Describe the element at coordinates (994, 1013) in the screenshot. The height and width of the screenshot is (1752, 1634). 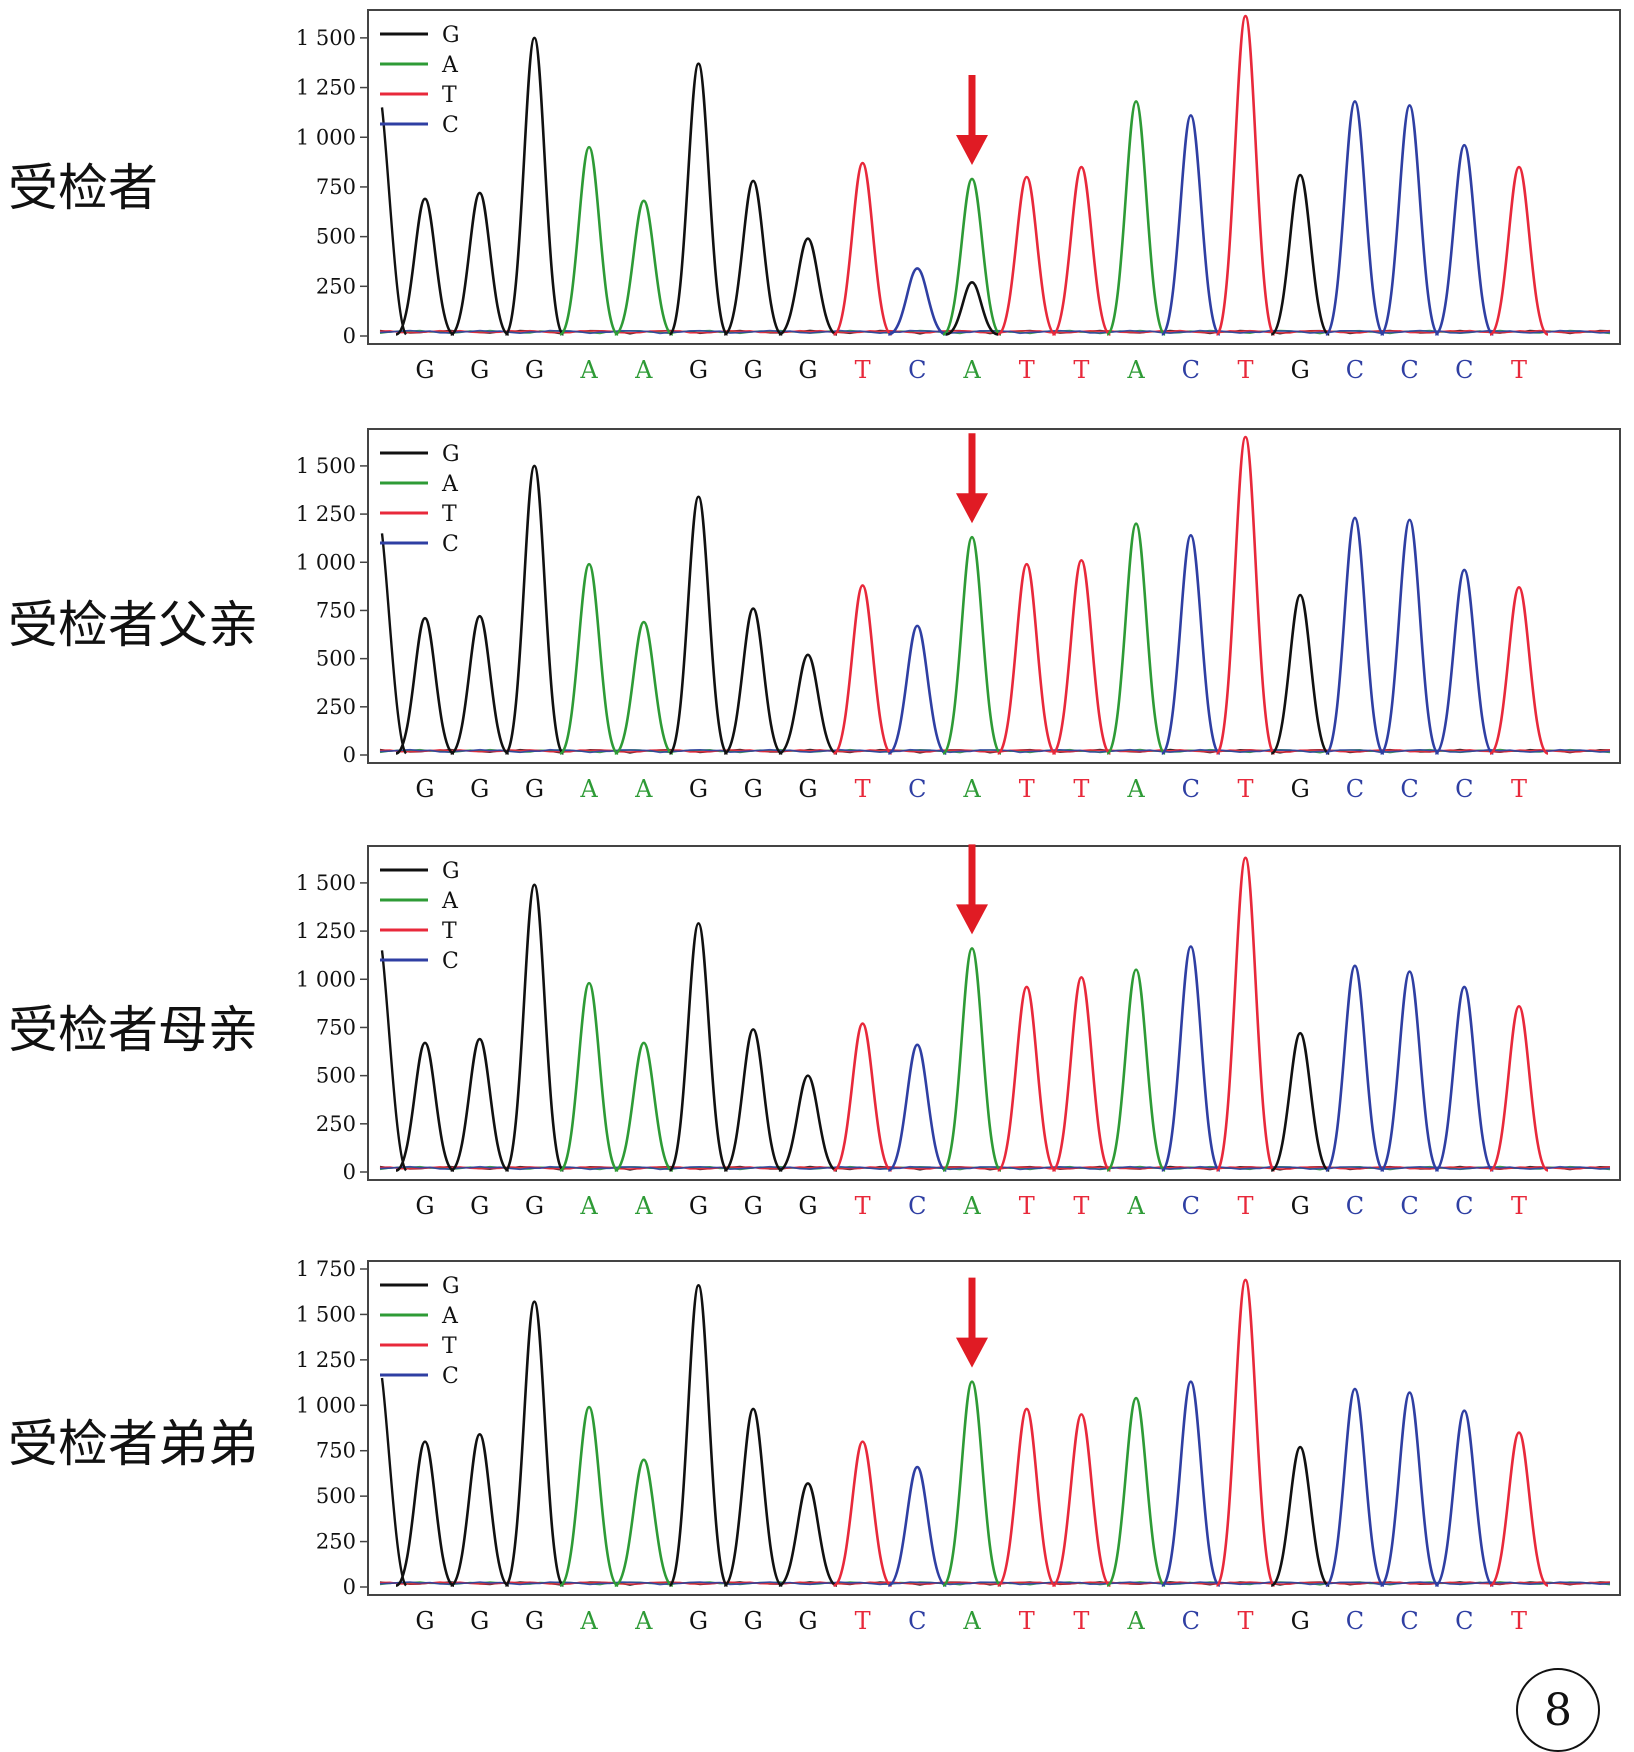
I see `plot-frame` at that location.